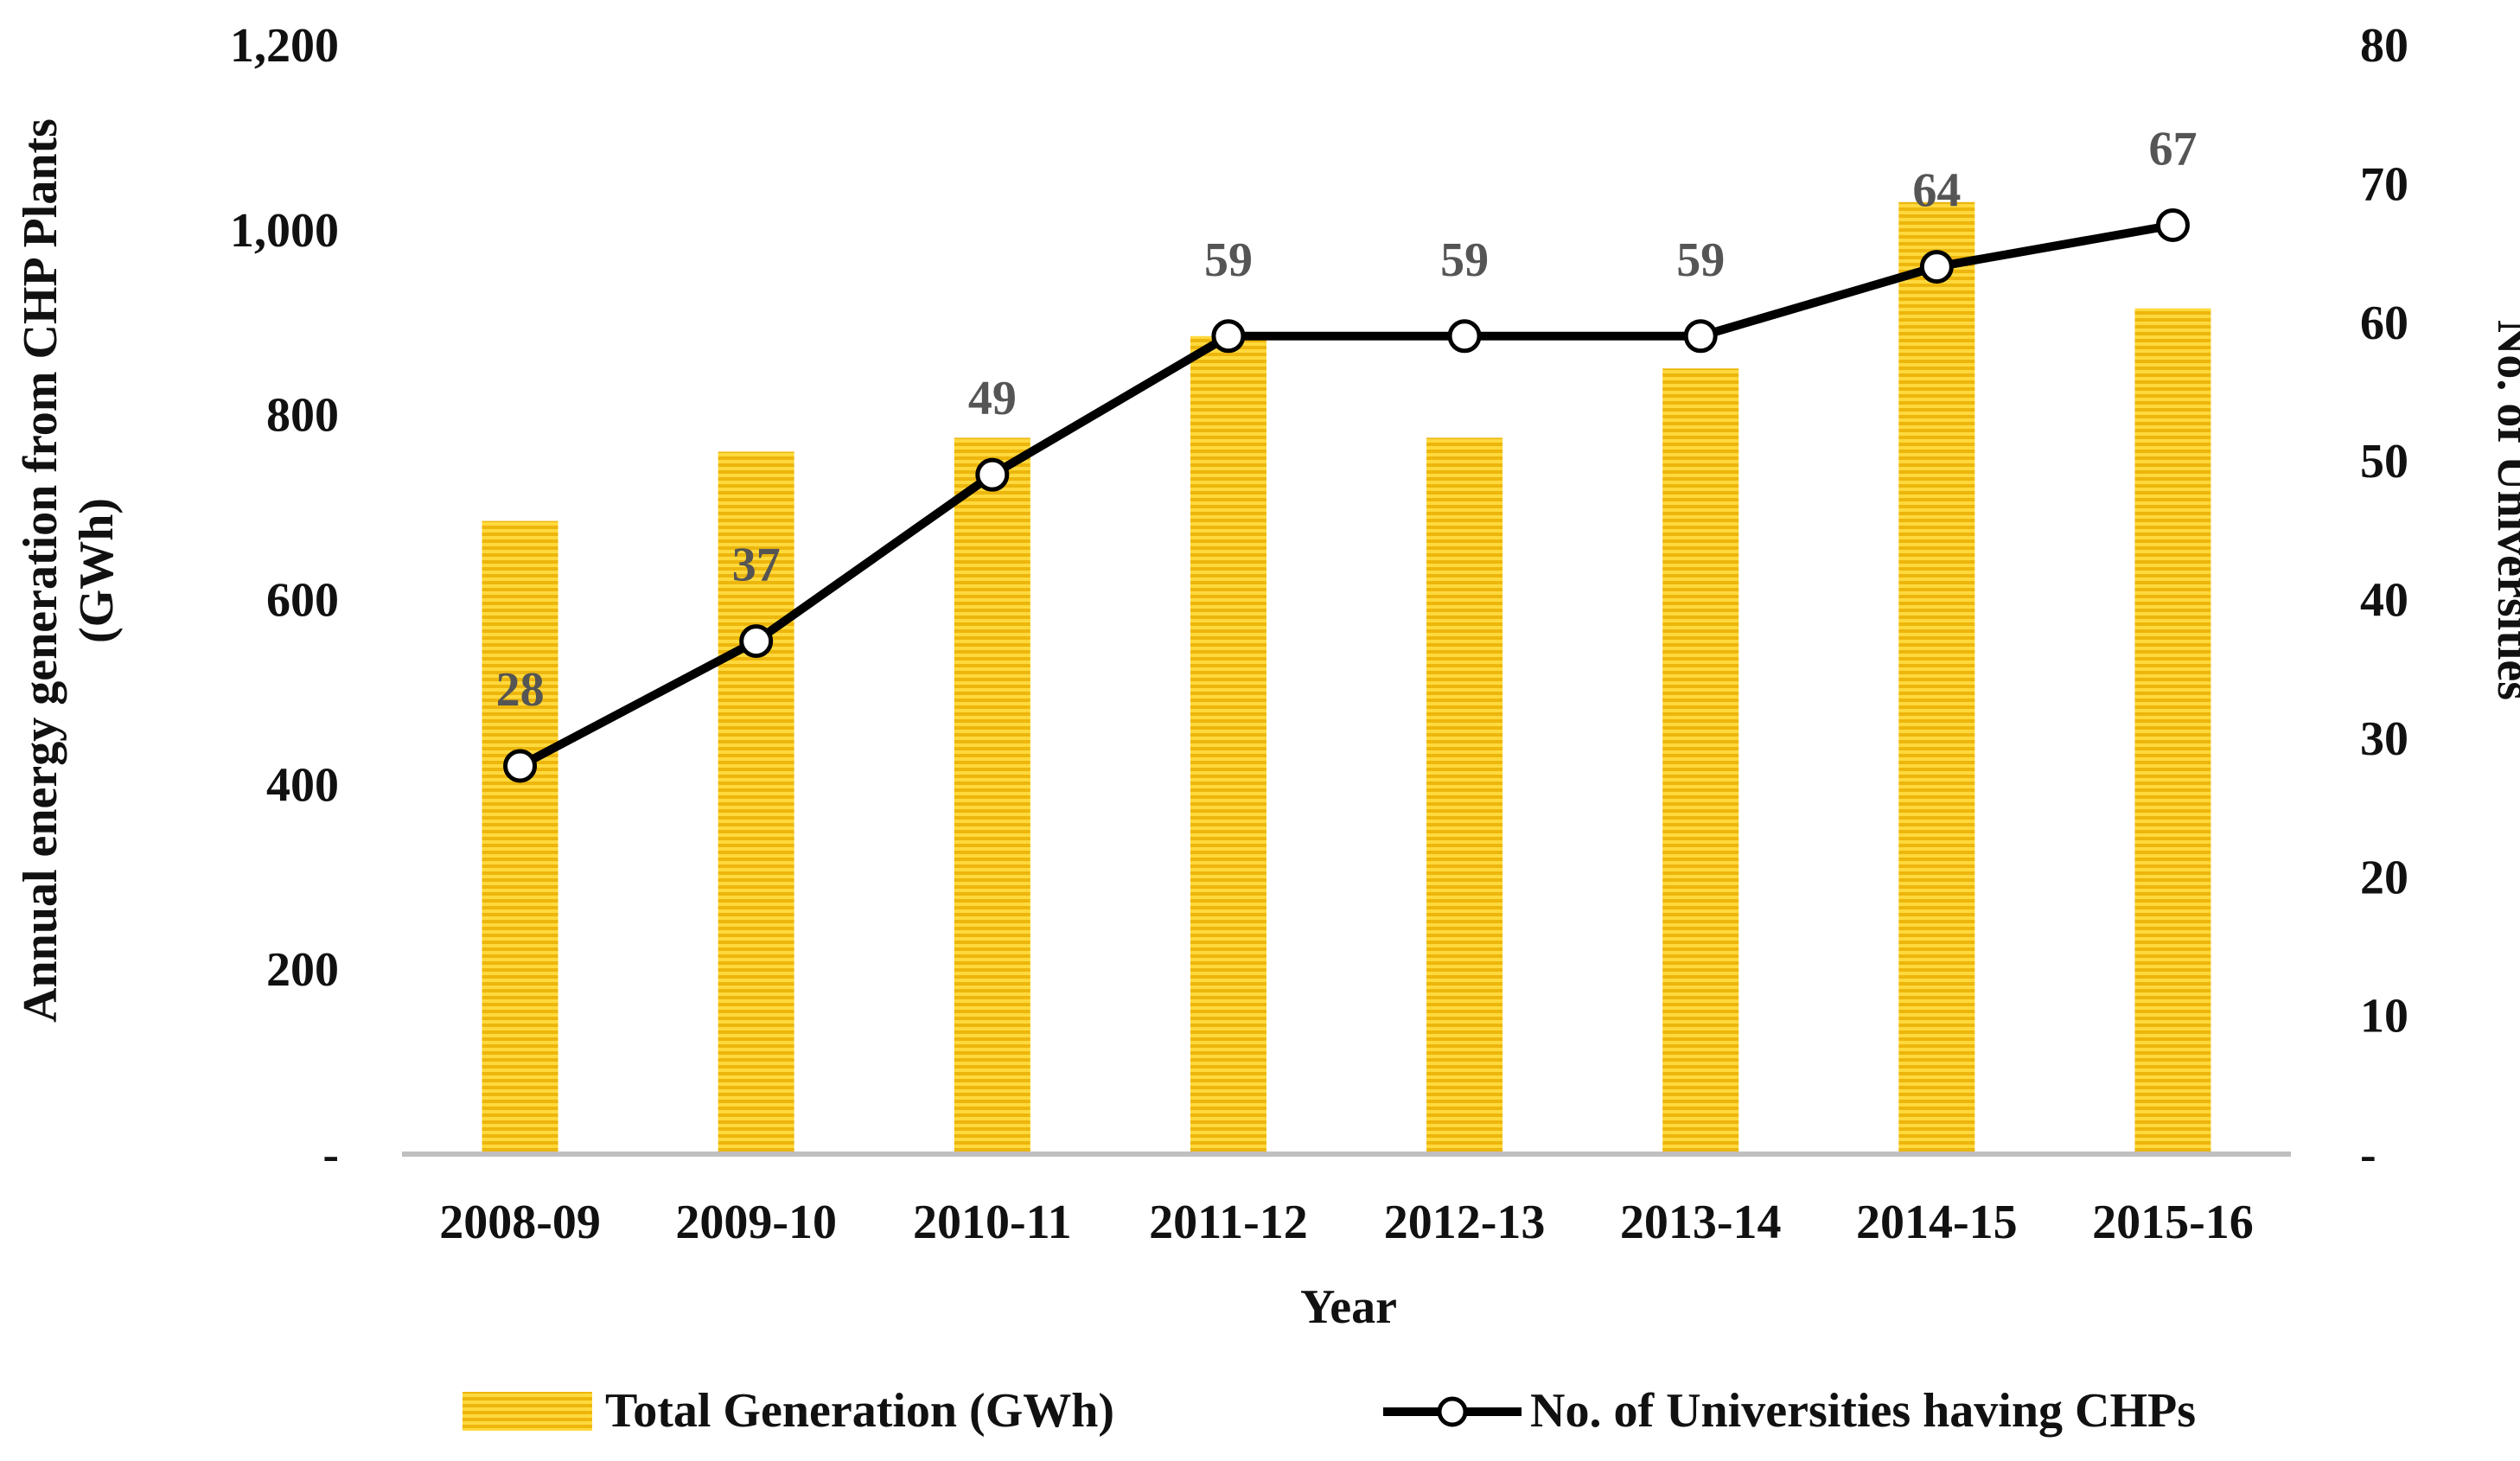  I want to click on x-tick-label: 2012-13, so click(1465, 1222).